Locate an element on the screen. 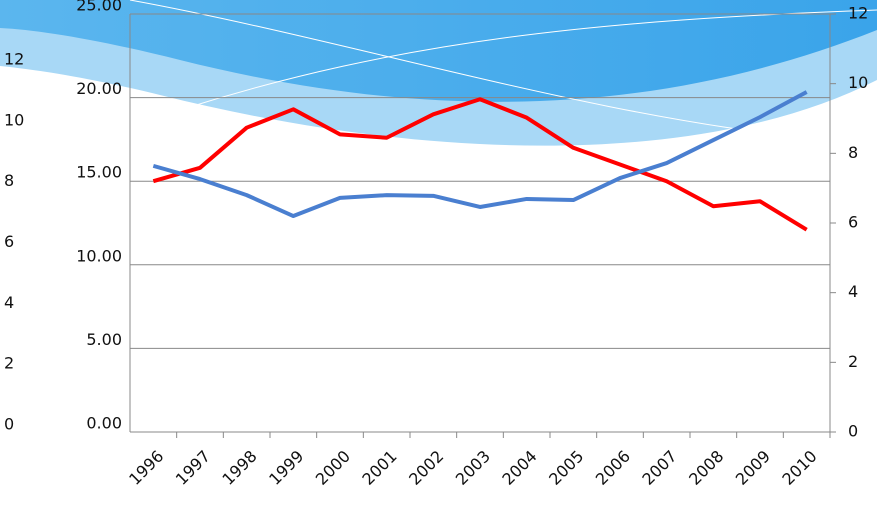  x-tick-label: 2005 is located at coordinates (566, 468).